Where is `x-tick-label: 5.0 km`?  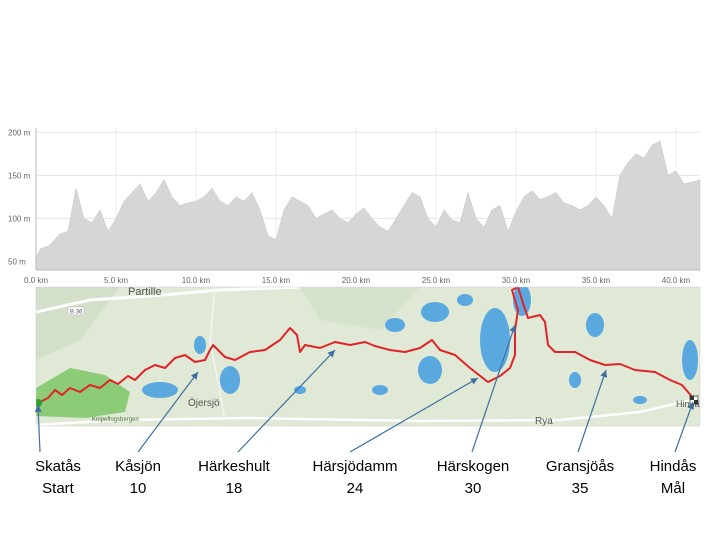
x-tick-label: 5.0 km is located at coordinates (116, 280).